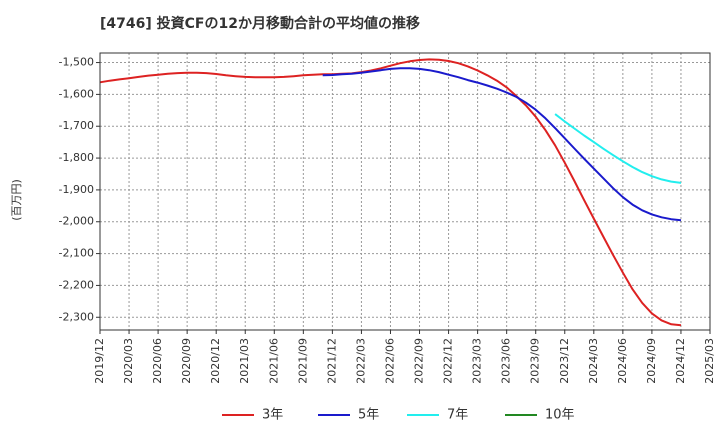 The height and width of the screenshot is (440, 720). Describe the element at coordinates (651, 361) in the screenshot. I see `x-tick-label: 2024/09` at that location.